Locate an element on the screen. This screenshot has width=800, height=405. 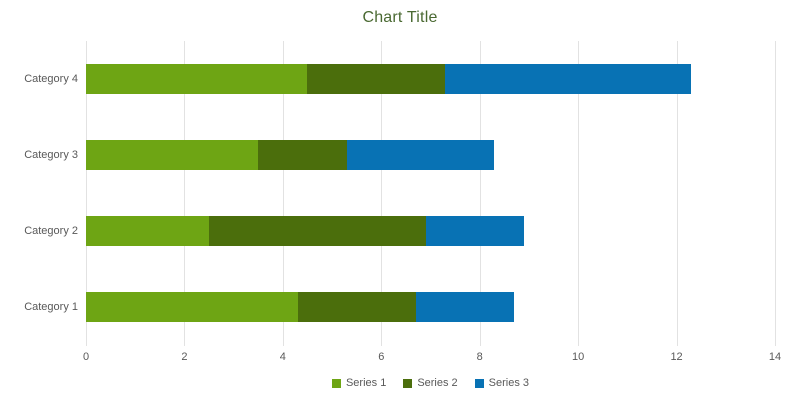
legend-label: Series 3 is located at coordinates (509, 383).